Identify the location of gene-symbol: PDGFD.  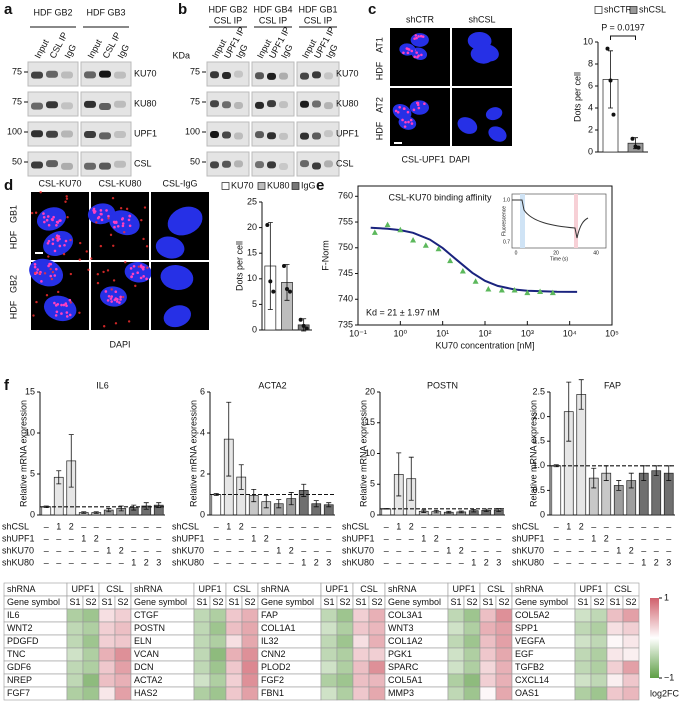
(23, 641).